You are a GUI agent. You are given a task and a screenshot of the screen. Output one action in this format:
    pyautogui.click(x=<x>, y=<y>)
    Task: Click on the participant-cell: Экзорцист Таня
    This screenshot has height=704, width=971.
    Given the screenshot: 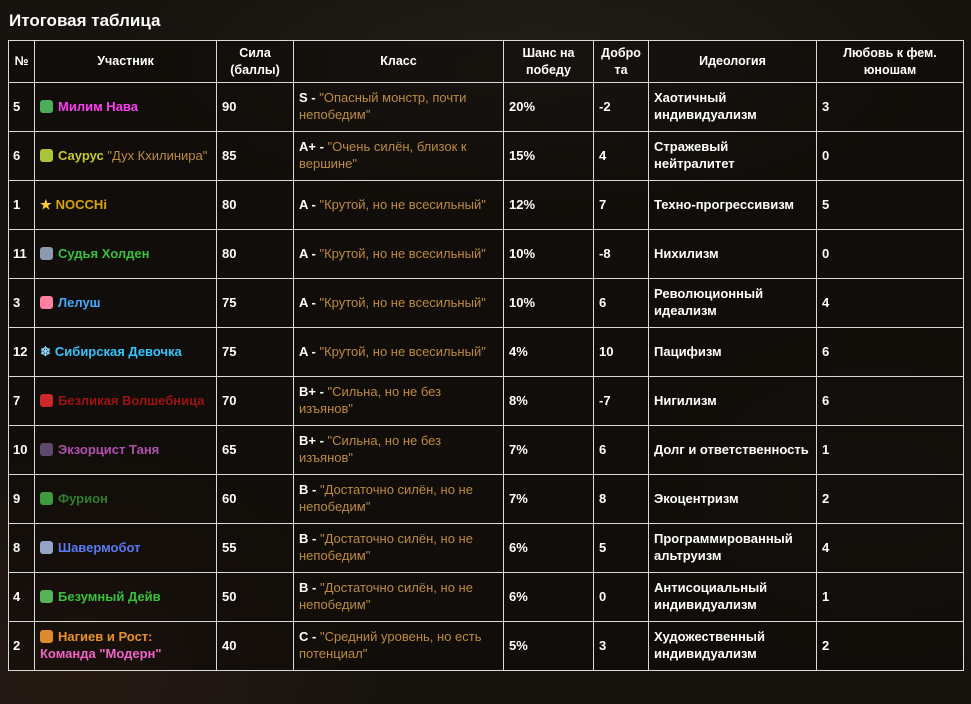 What is the action you would take?
    pyautogui.click(x=125, y=450)
    